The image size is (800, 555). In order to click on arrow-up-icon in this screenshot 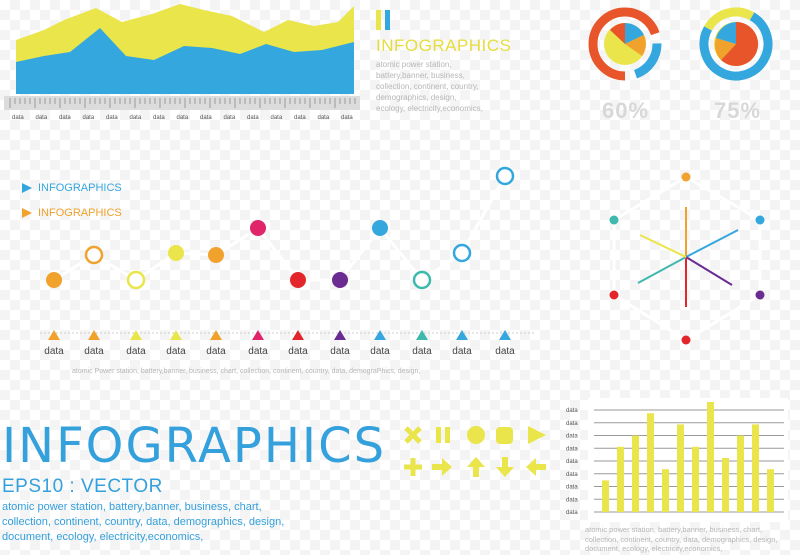, I will do `click(476, 467)`.